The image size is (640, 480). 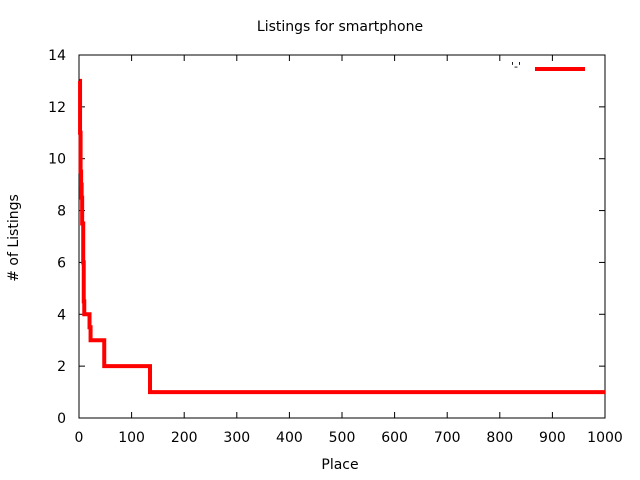 What do you see at coordinates (79, 438) in the screenshot?
I see `x-tick-label: 0` at bounding box center [79, 438].